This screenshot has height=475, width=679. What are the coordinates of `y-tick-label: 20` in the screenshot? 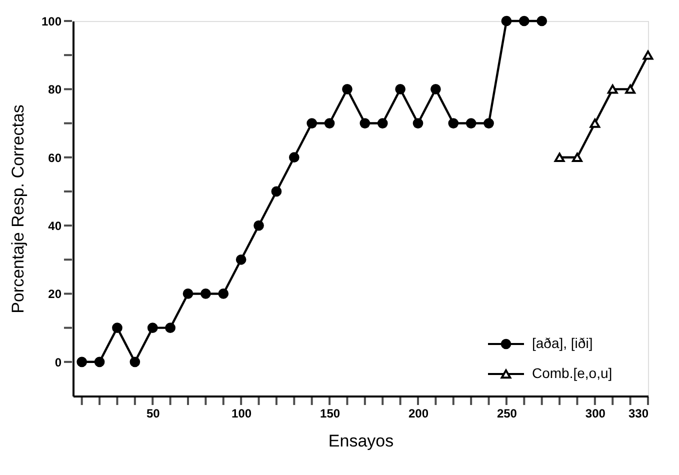 It's located at (55, 294).